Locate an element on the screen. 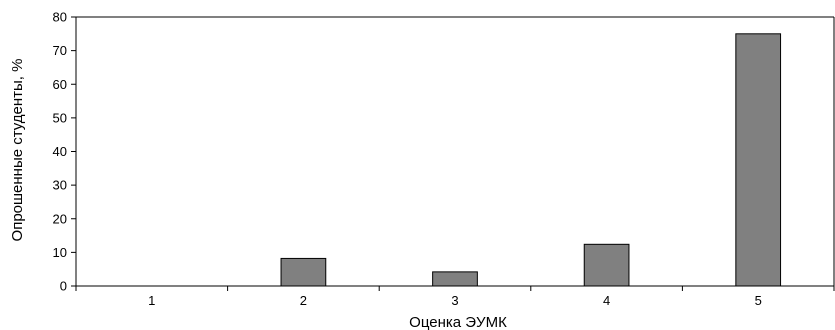  y-tick-label: 40 is located at coordinates (60, 151).